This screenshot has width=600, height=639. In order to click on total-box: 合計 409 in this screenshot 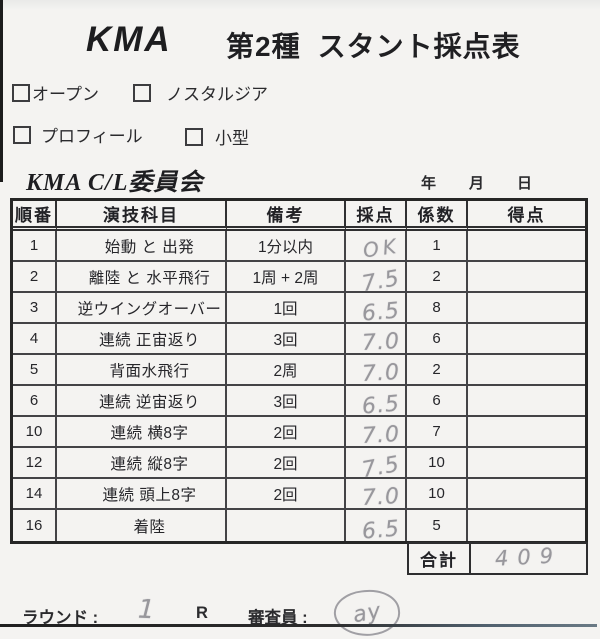, I will do `click(497, 558)`.